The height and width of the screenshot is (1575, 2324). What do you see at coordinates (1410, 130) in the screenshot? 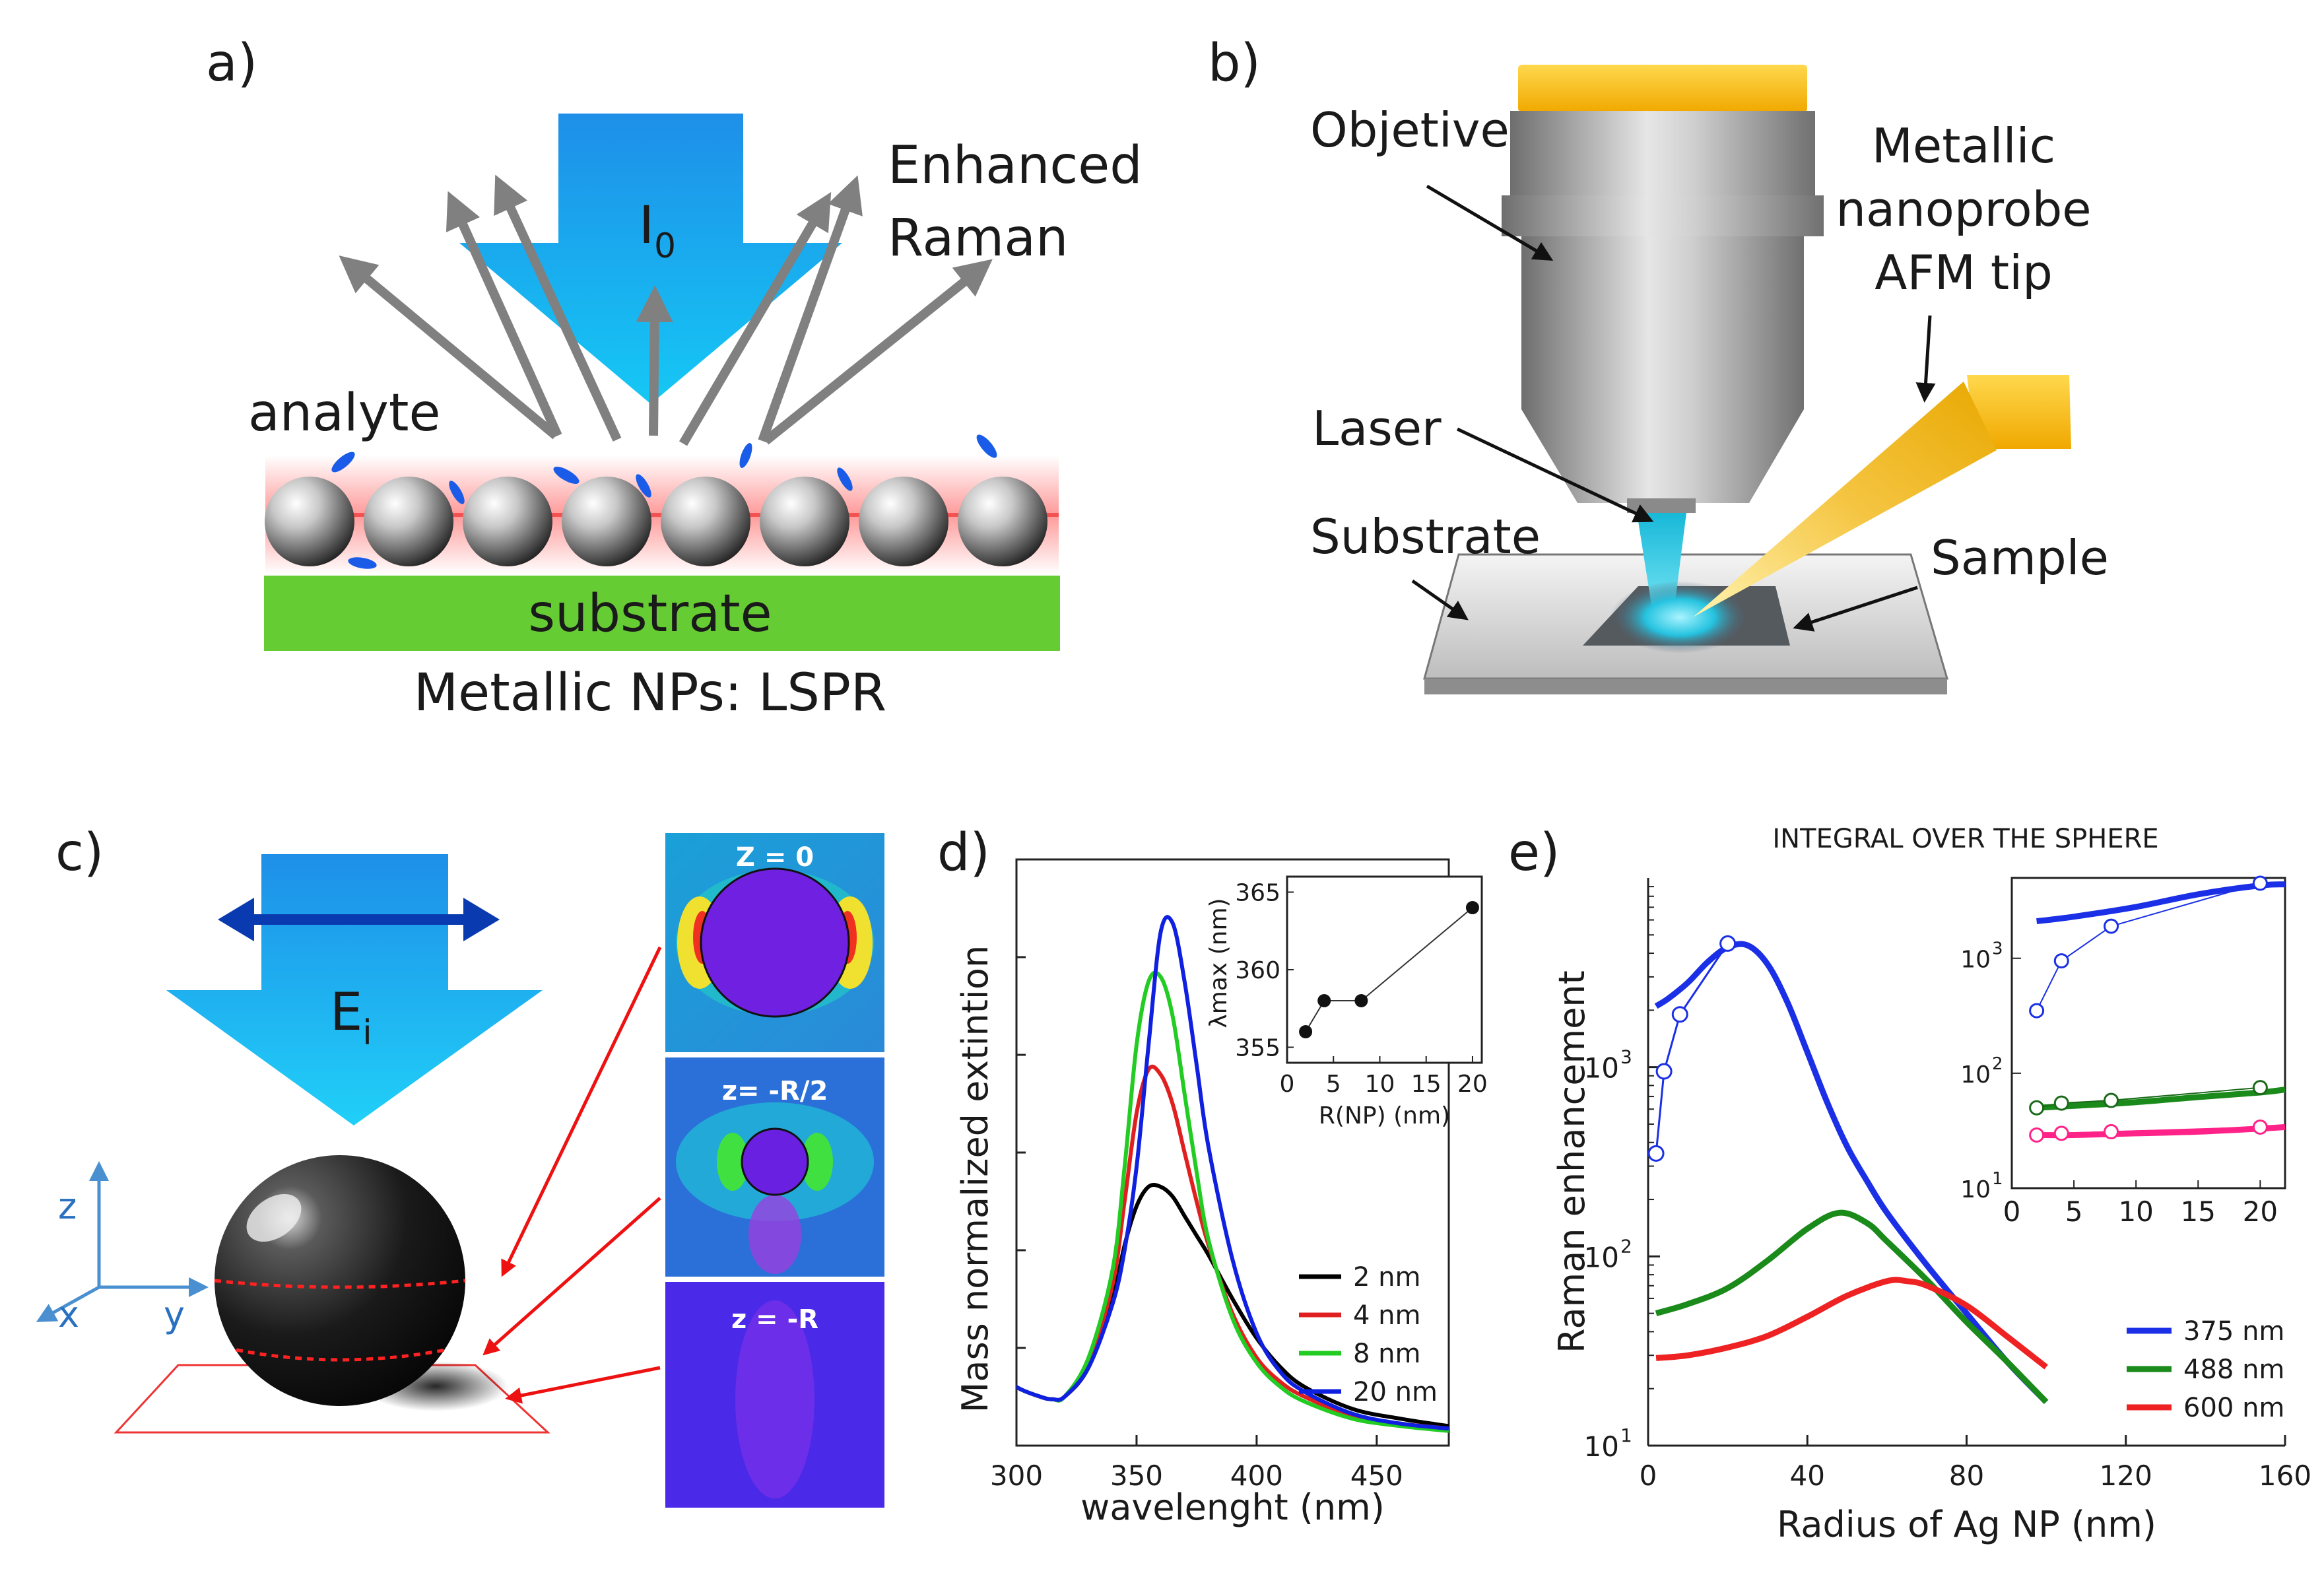
I see `objective-label: Objetive` at bounding box center [1410, 130].